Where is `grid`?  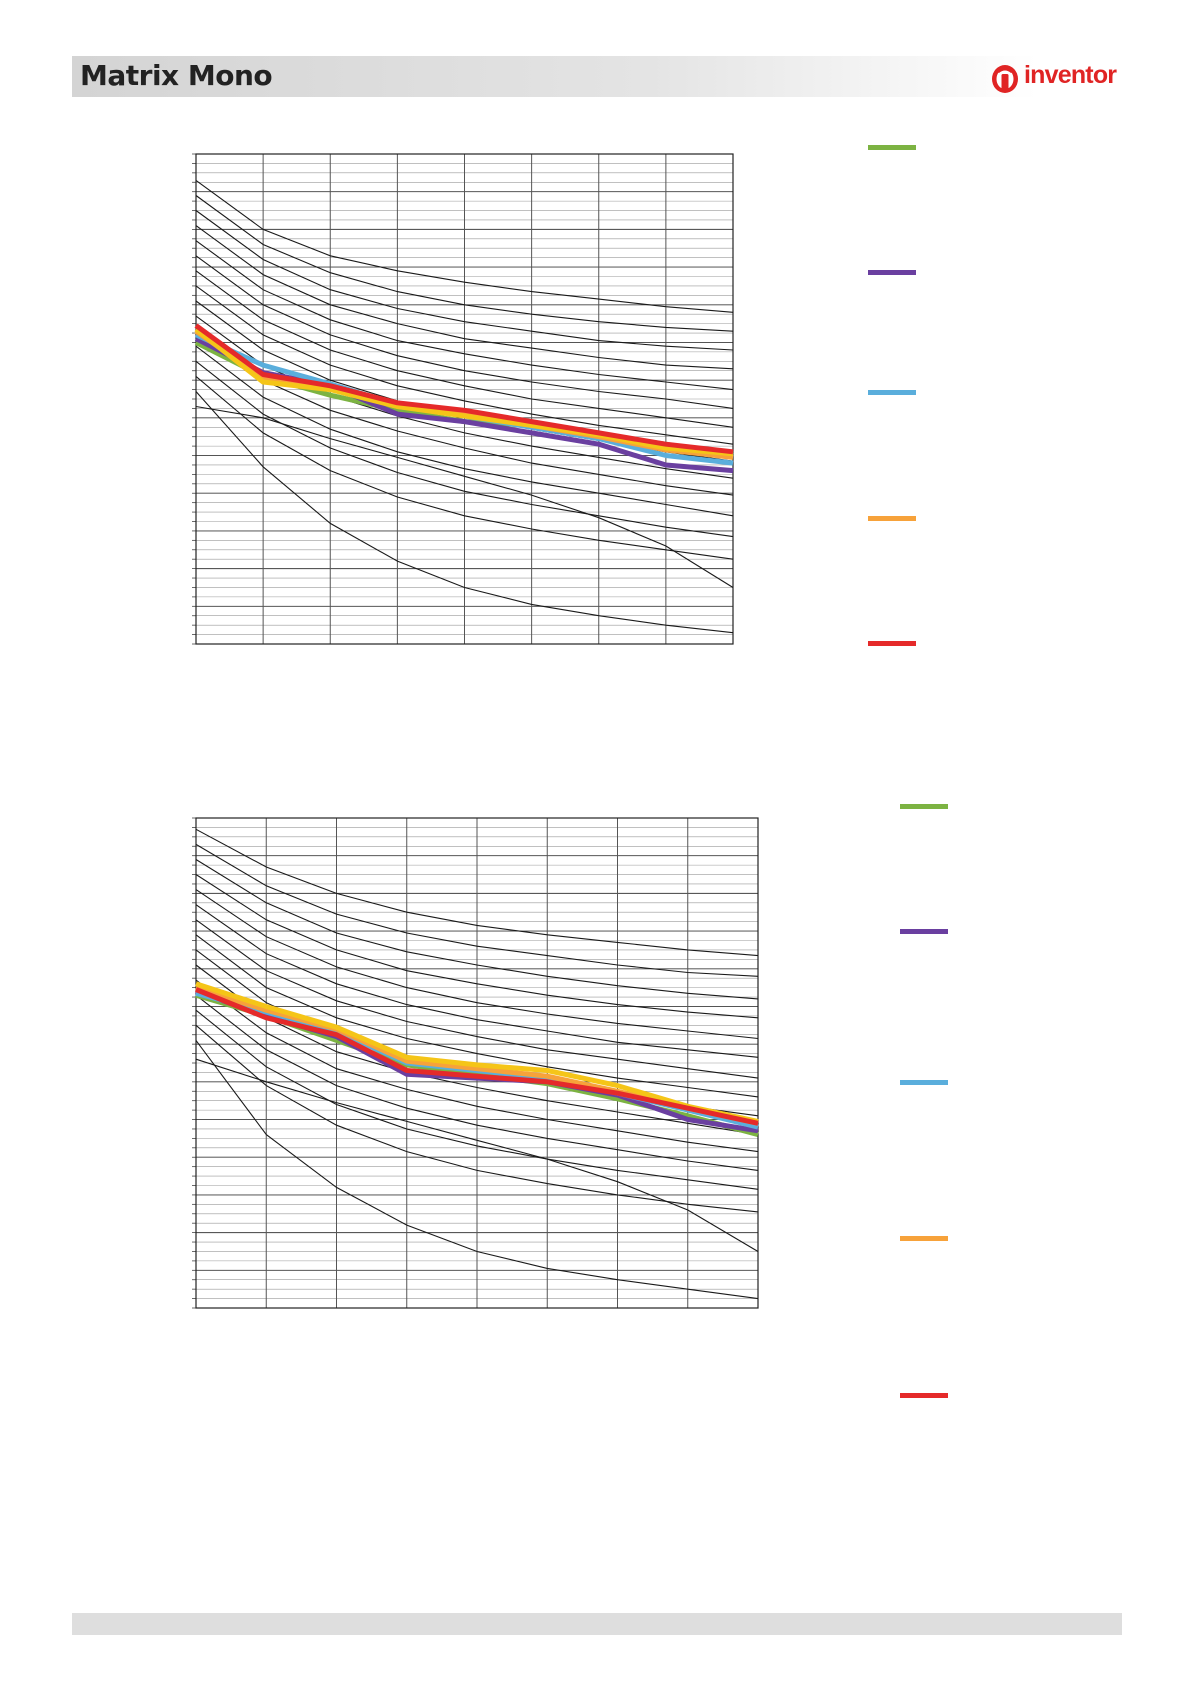 grid is located at coordinates (463, 399).